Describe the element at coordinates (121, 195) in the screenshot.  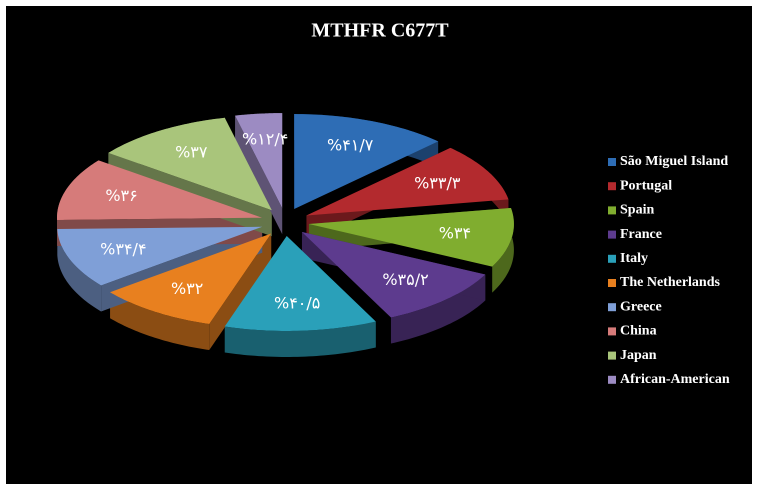
I see `data-label: %۳۶` at that location.